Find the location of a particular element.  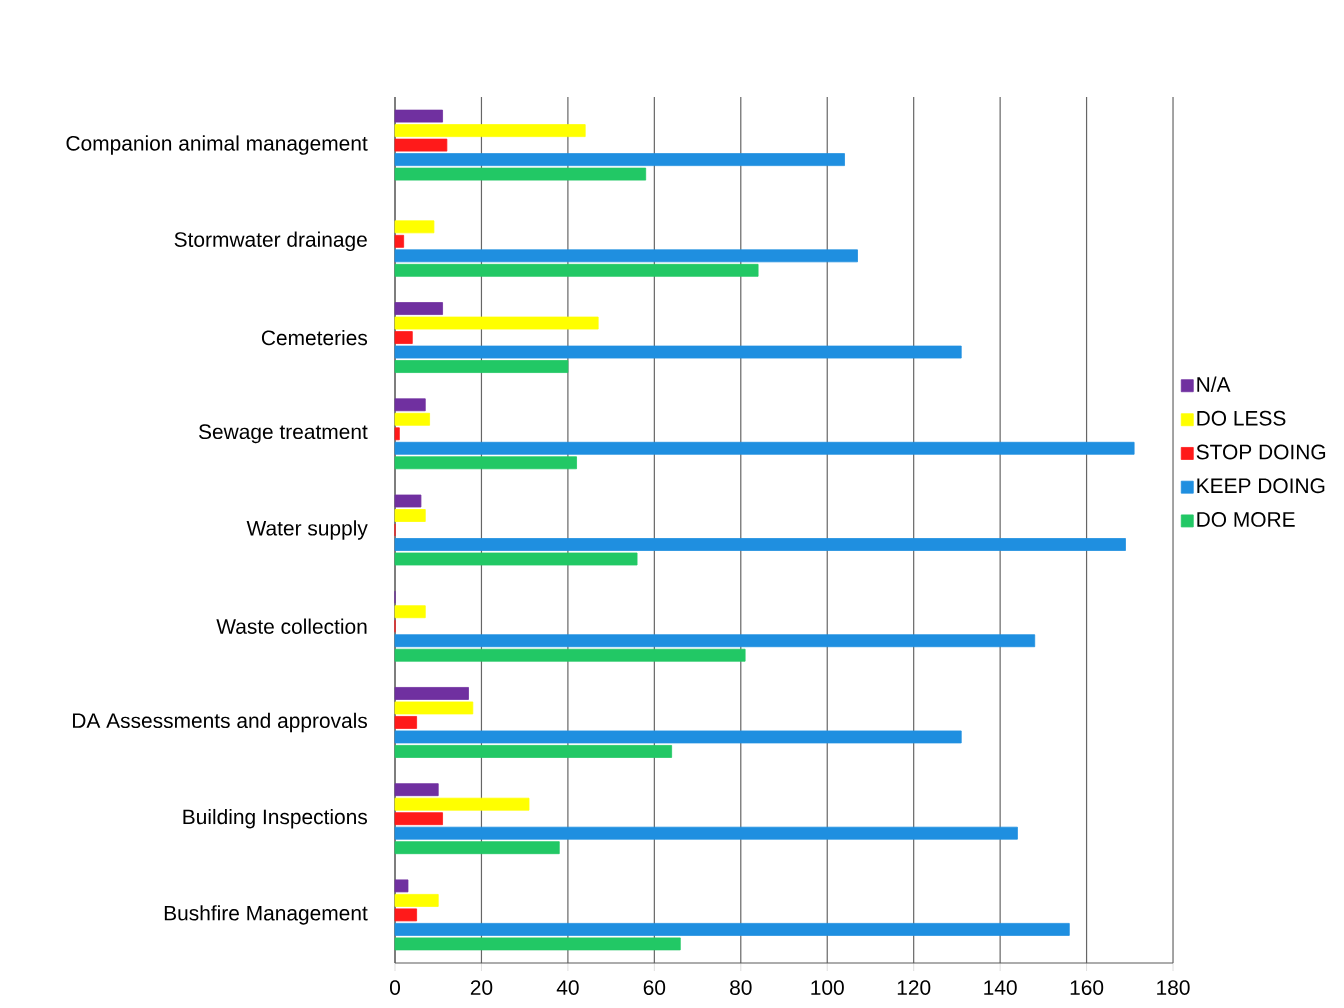

x-tick-label: 140 is located at coordinates (1000, 987).